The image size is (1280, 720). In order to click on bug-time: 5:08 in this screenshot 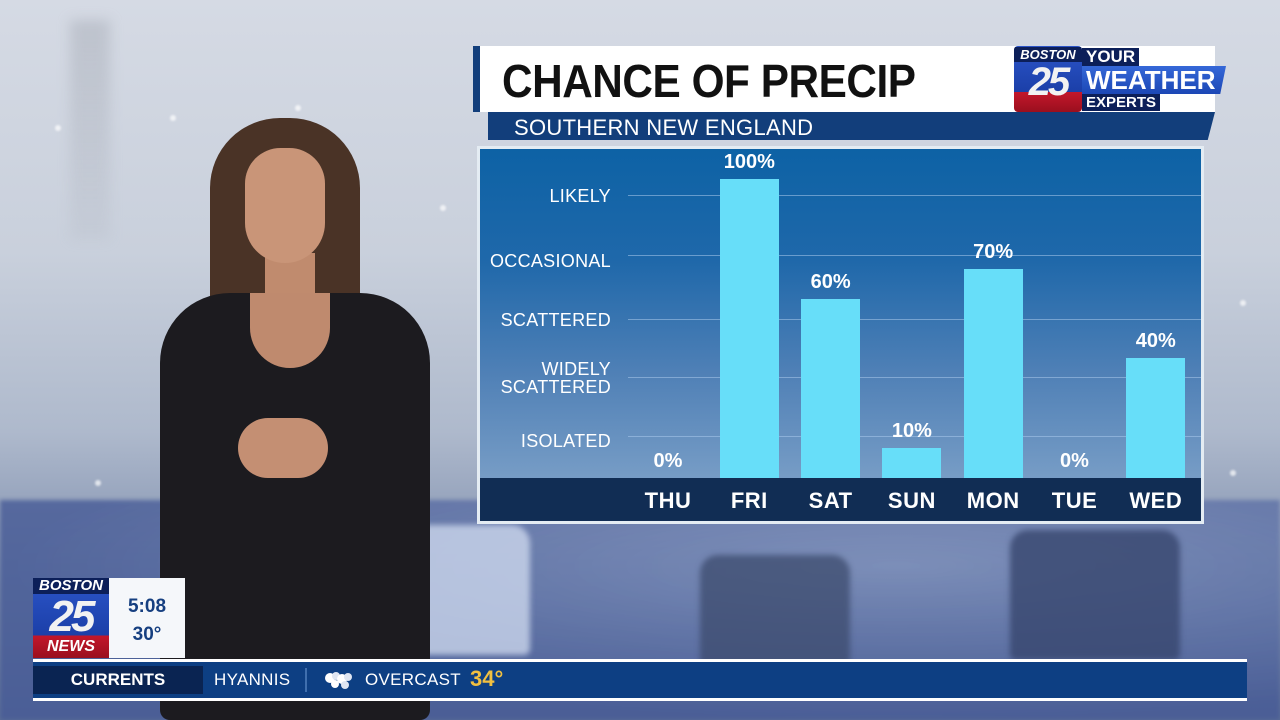, I will do `click(147, 606)`.